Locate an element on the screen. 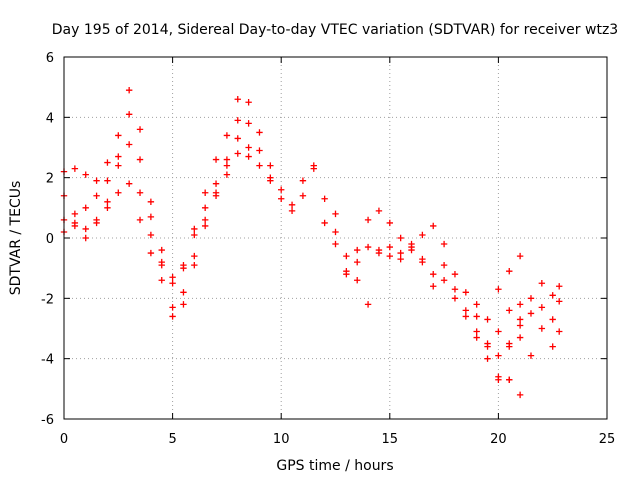 The width and height of the screenshot is (640, 480). y-tick-label: -4 is located at coordinates (47, 360).